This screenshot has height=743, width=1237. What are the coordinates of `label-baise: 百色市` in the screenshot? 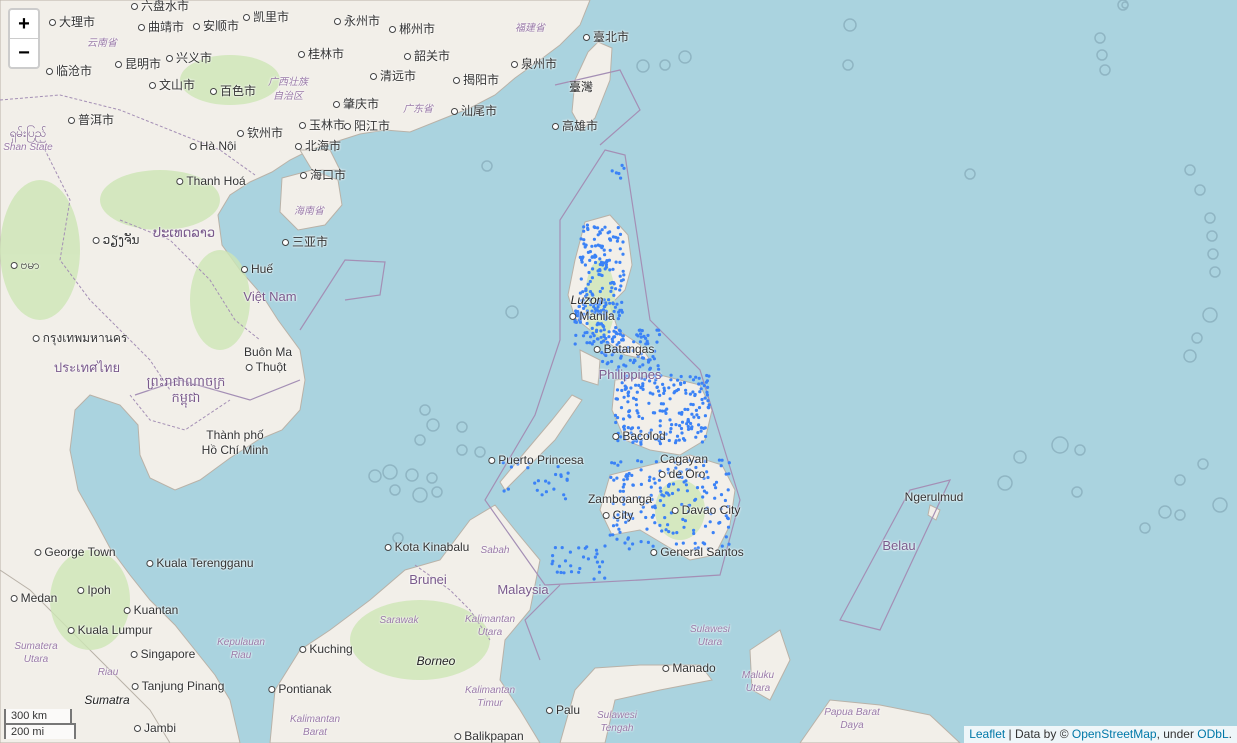 It's located at (233, 91).